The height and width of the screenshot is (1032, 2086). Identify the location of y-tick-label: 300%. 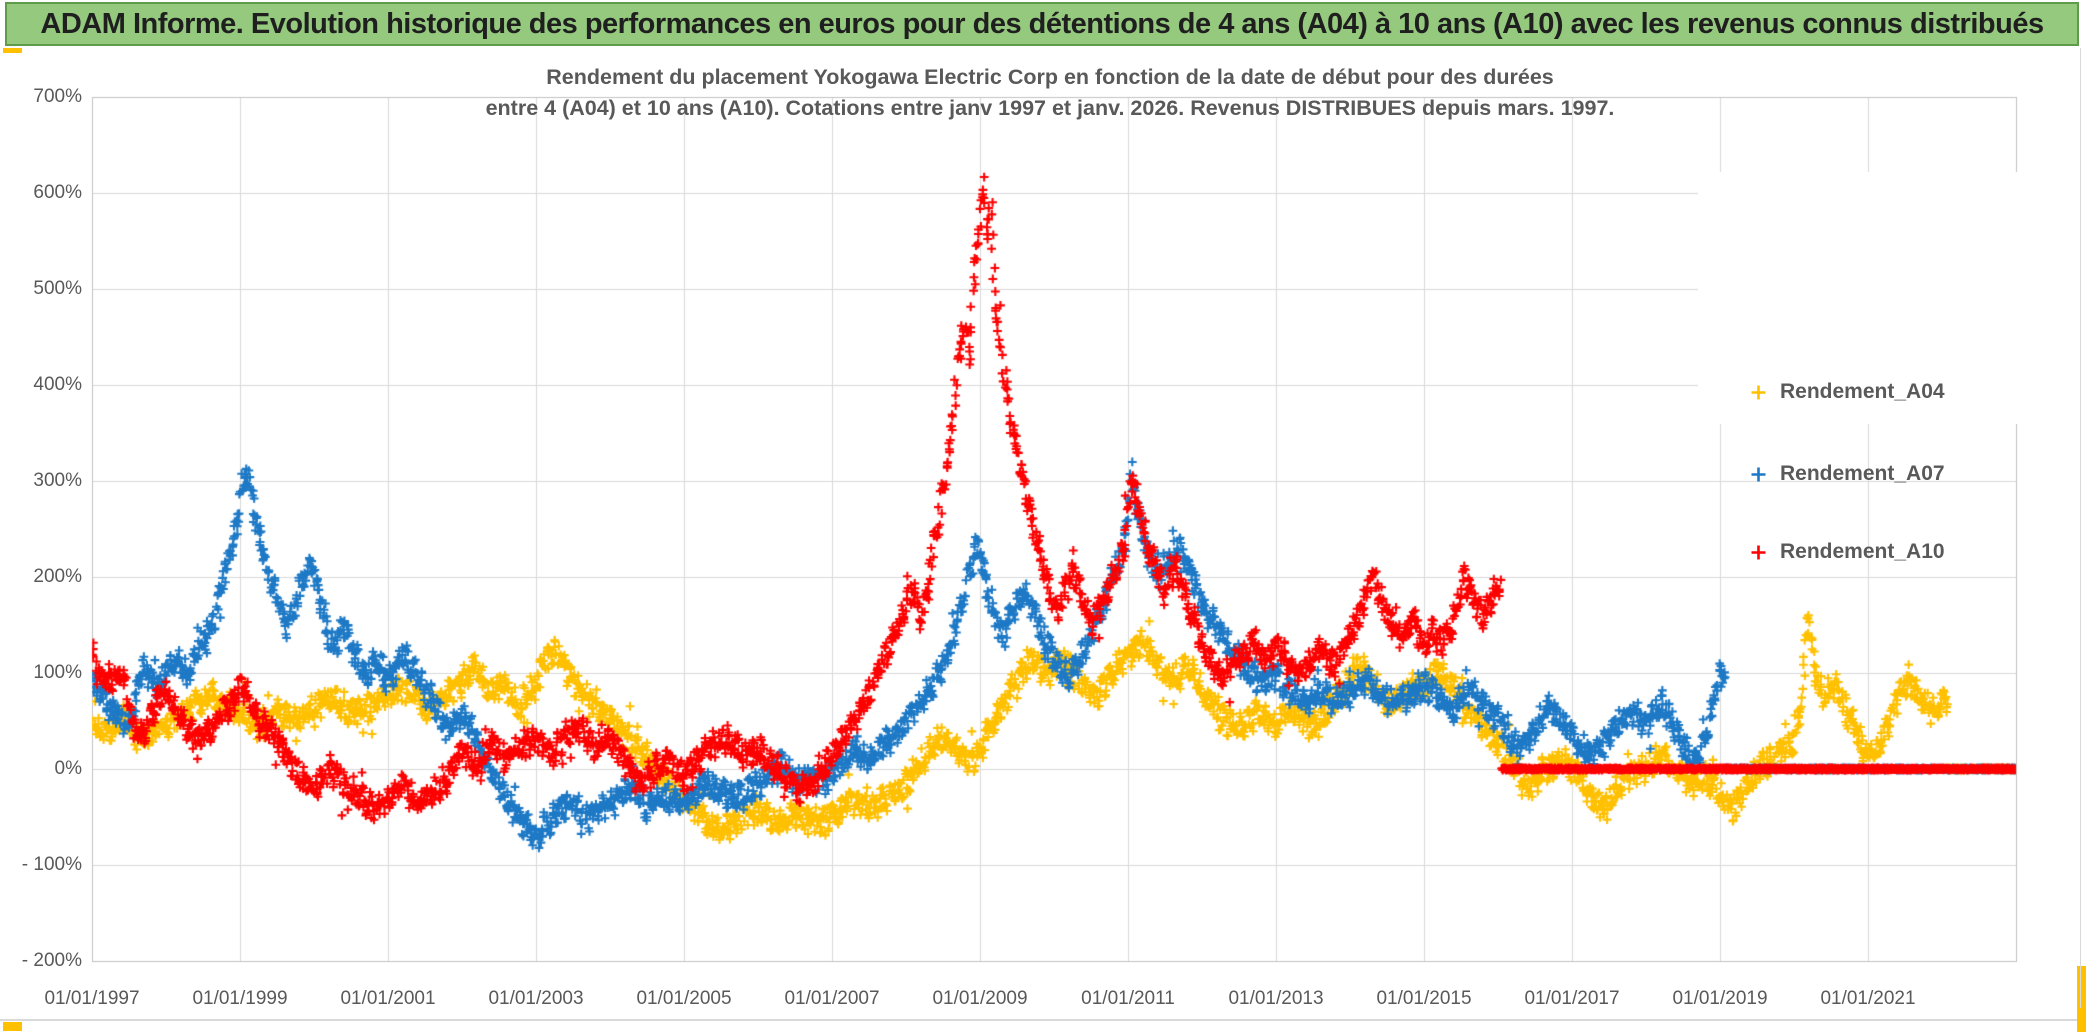
(57, 480).